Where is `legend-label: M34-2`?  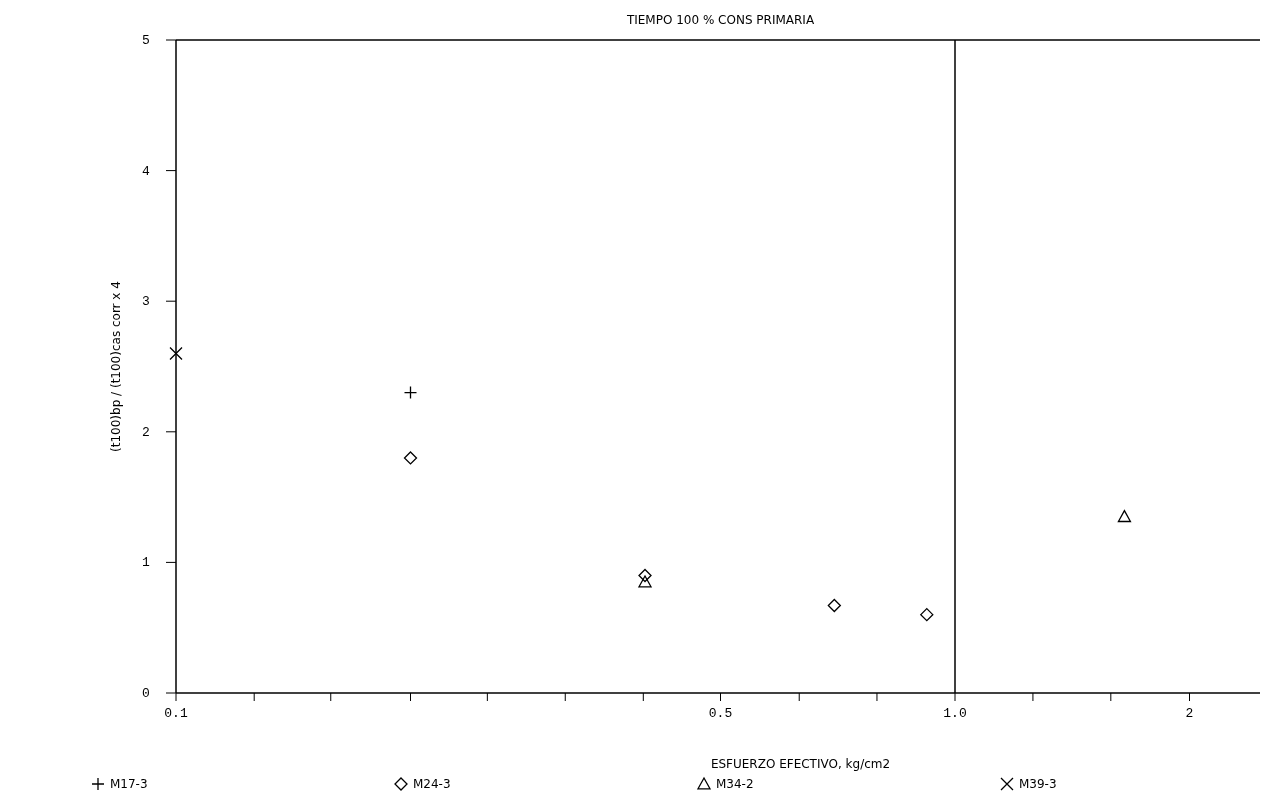 legend-label: M34-2 is located at coordinates (735, 784).